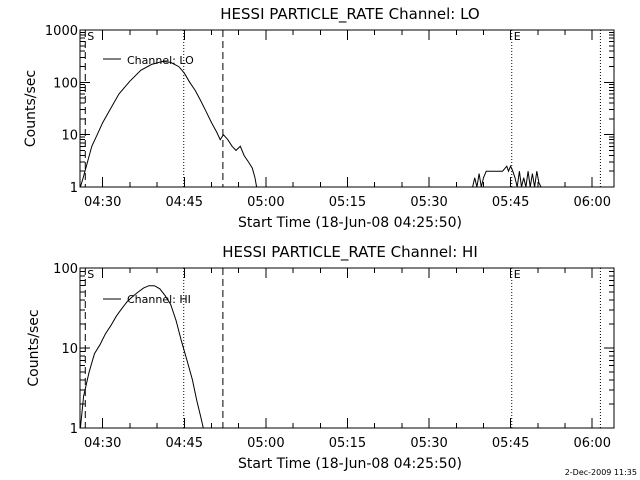  What do you see at coordinates (159, 299) in the screenshot?
I see `legend-label: Channel: HI` at bounding box center [159, 299].